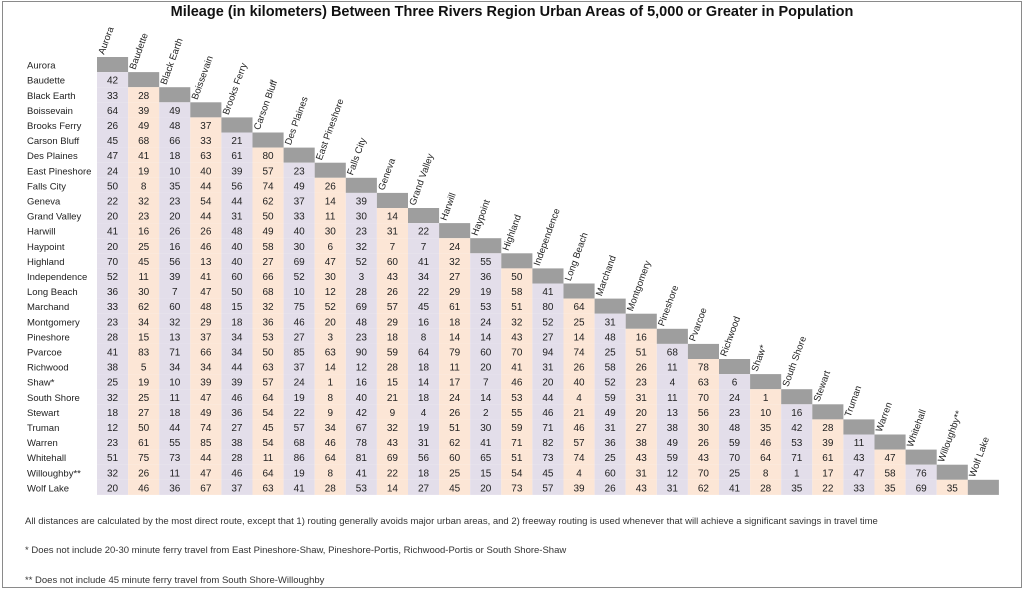 Image resolution: width=1024 pixels, height=589 pixels. I want to click on cell-value-pvarcoe-pineshore: 68, so click(673, 353).